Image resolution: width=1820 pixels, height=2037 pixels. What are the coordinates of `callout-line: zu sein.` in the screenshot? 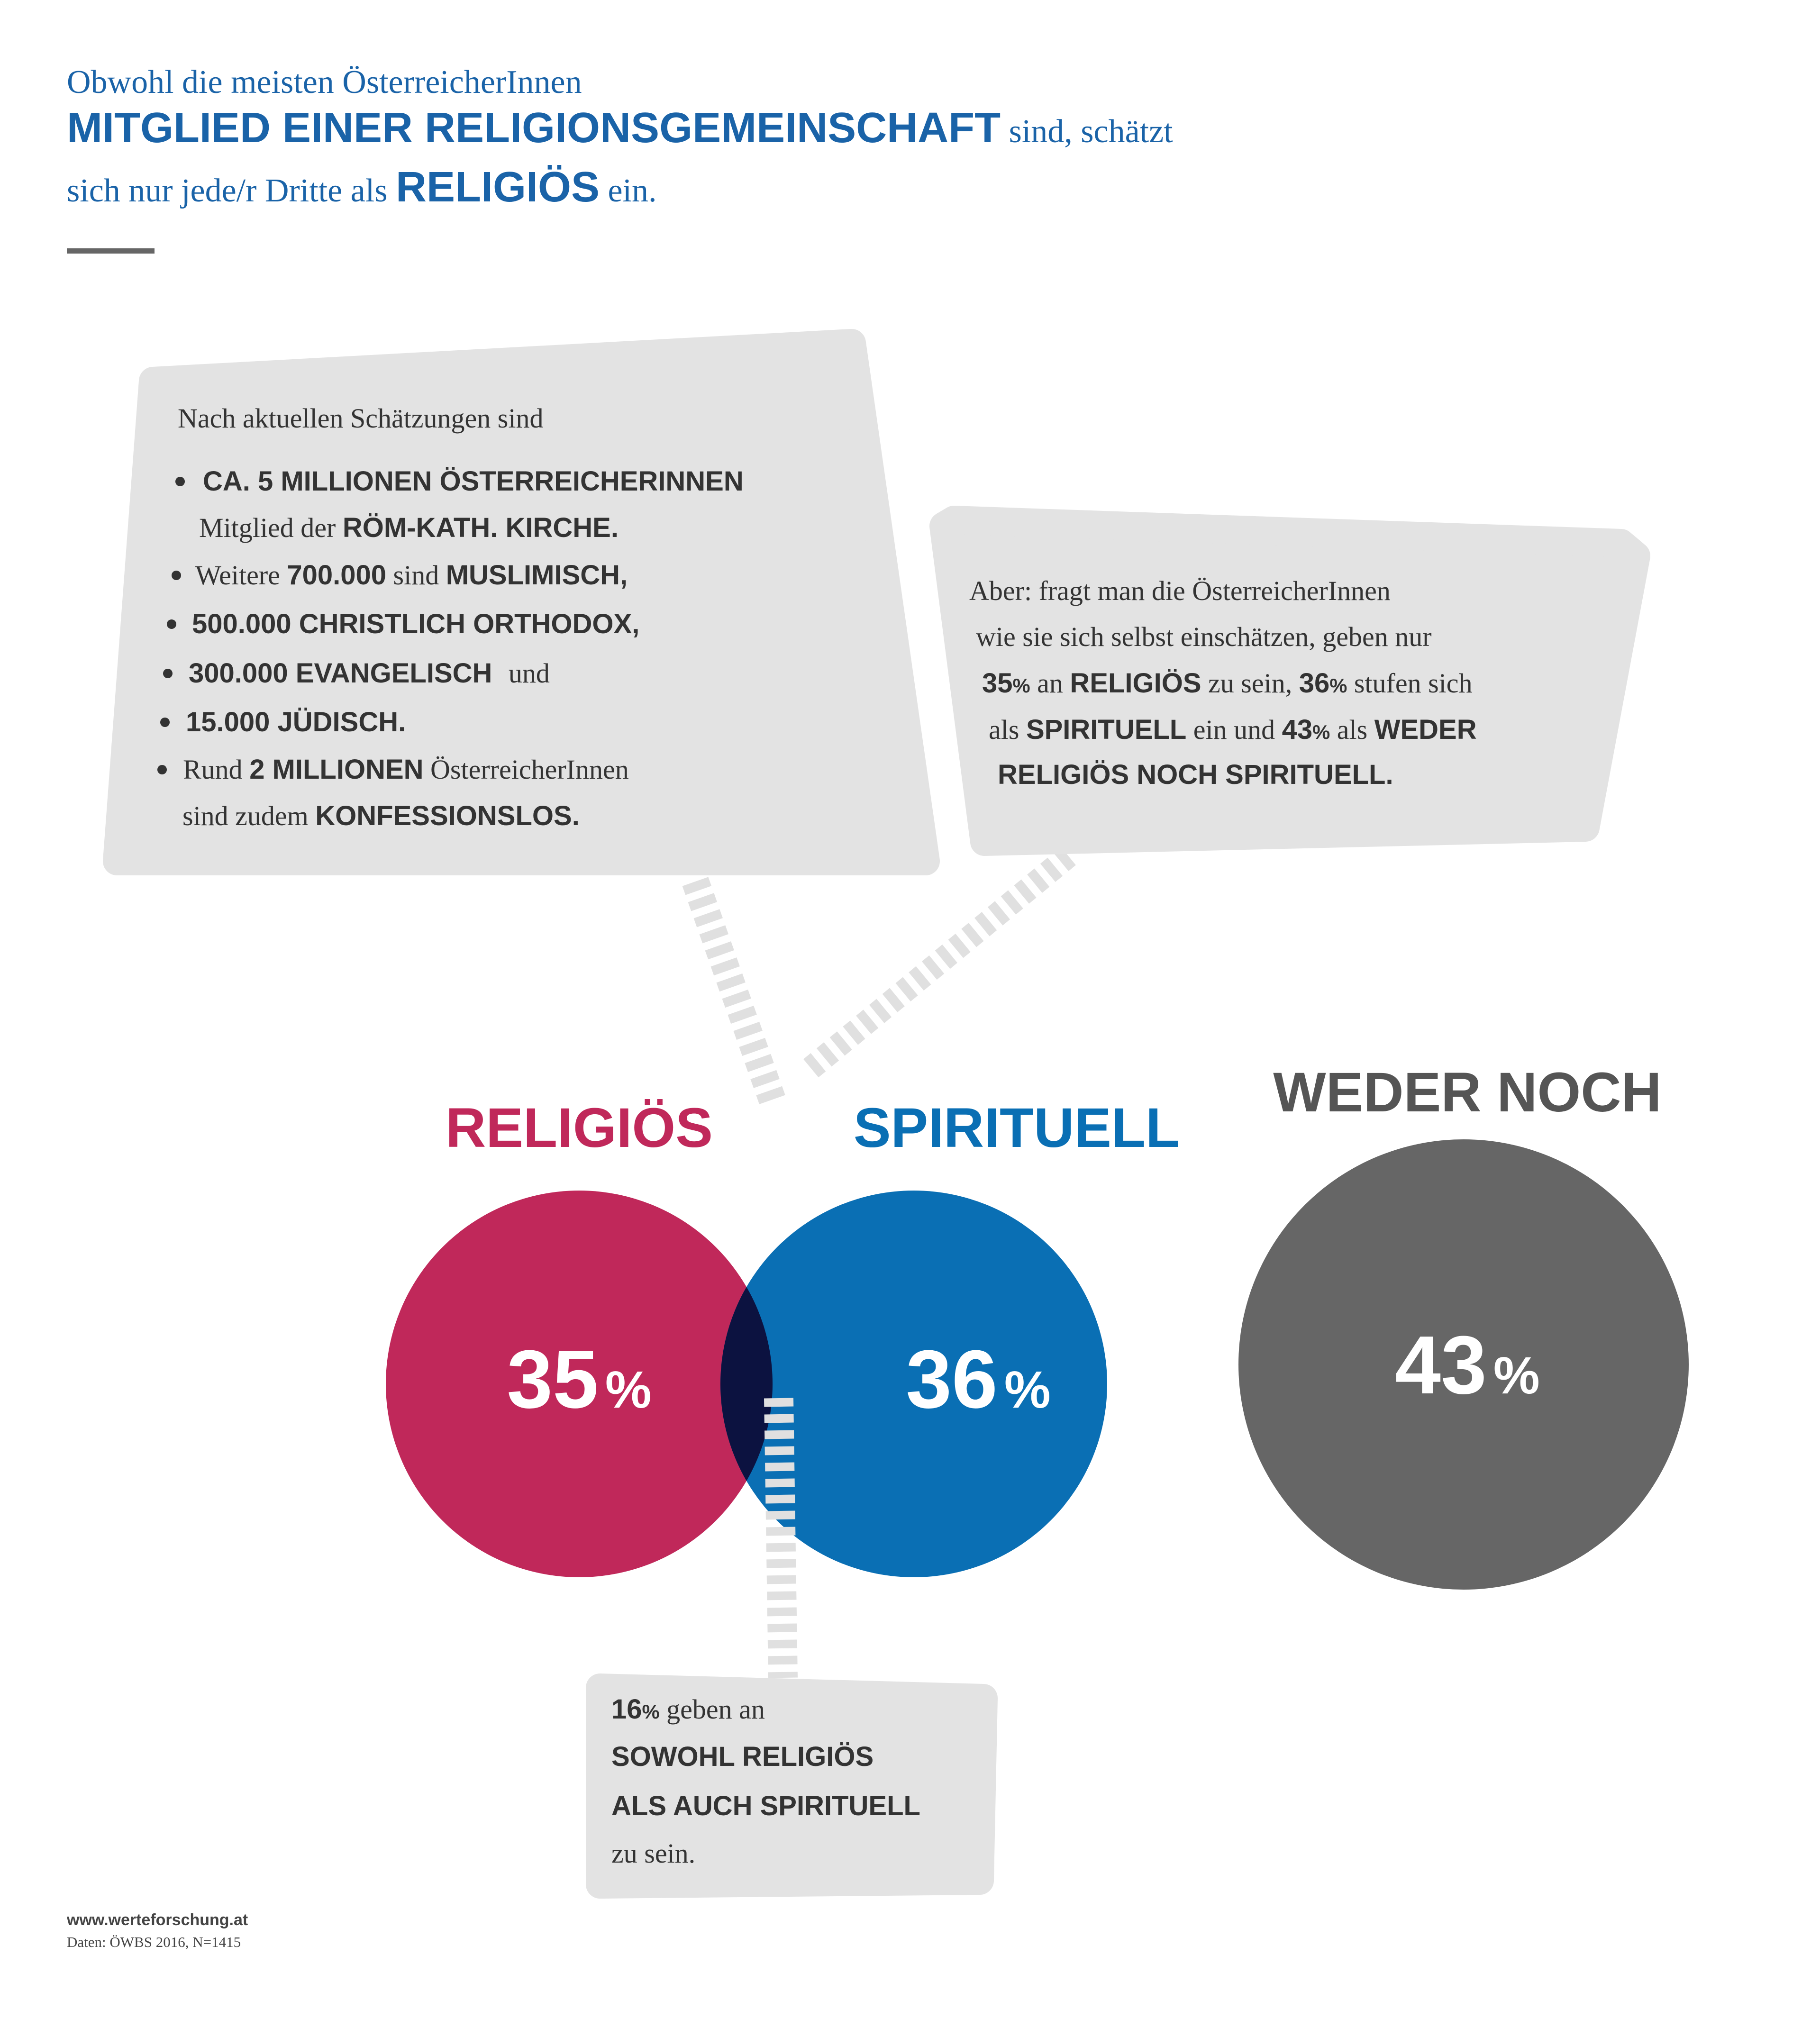 It's located at (653, 1853).